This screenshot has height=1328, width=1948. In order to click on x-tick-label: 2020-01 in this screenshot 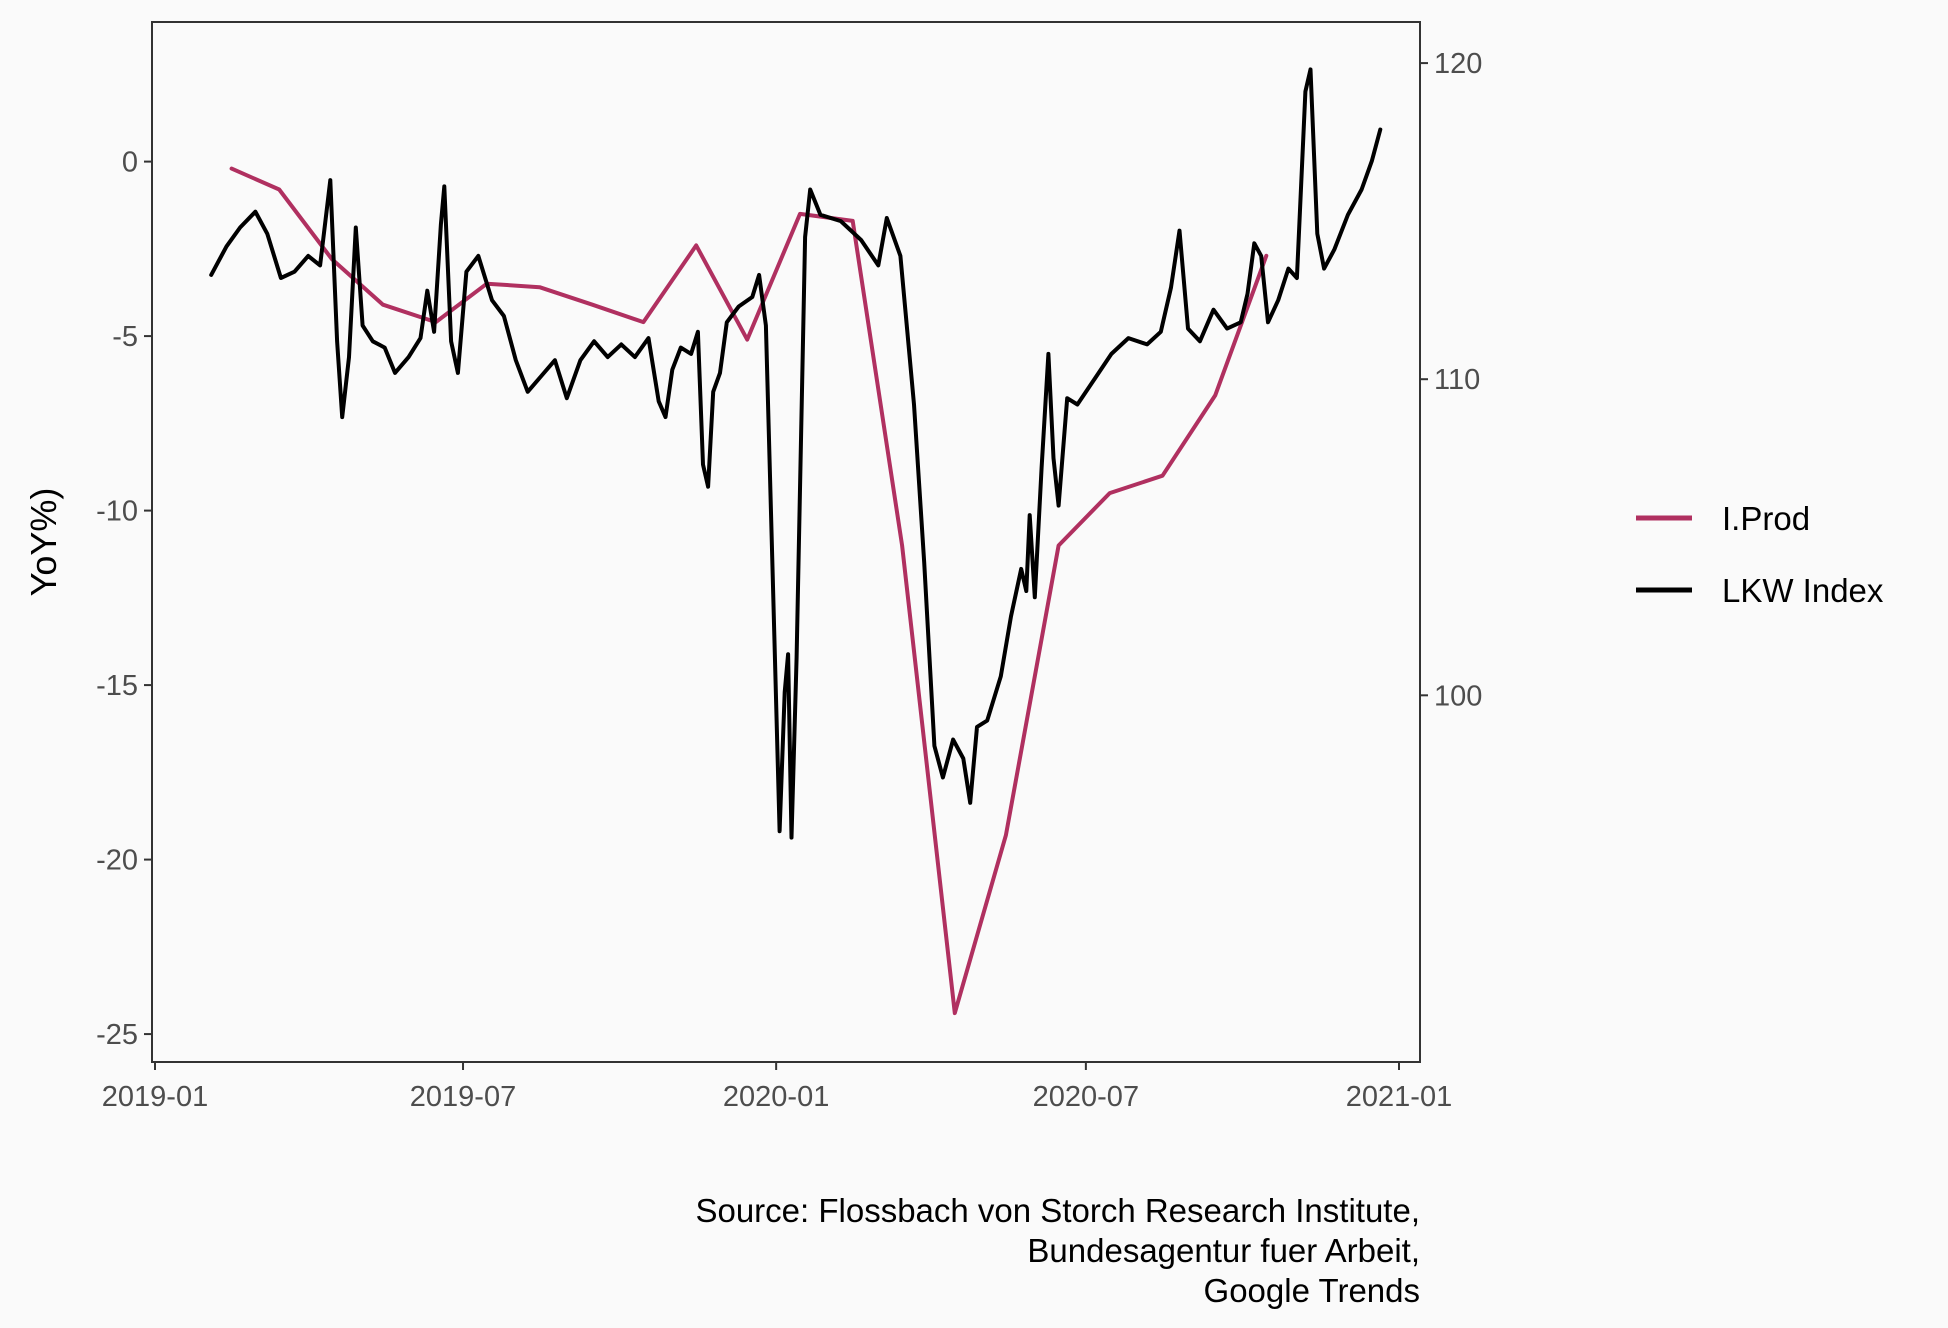, I will do `click(776, 1097)`.